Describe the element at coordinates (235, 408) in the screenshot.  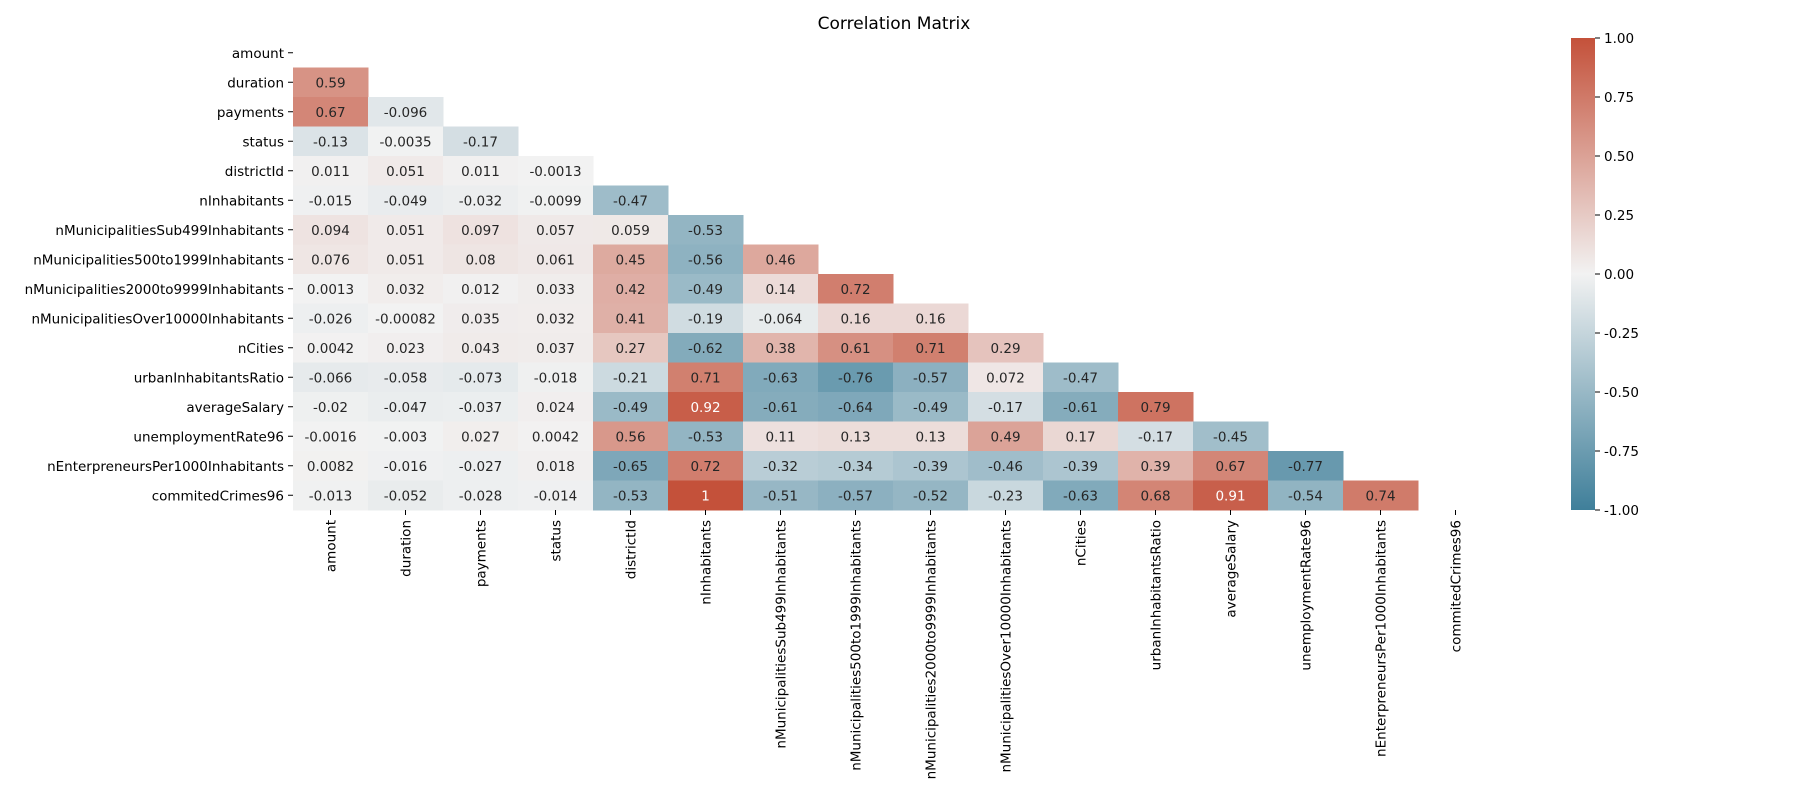
I see `y-tick-label: averageSalary` at that location.